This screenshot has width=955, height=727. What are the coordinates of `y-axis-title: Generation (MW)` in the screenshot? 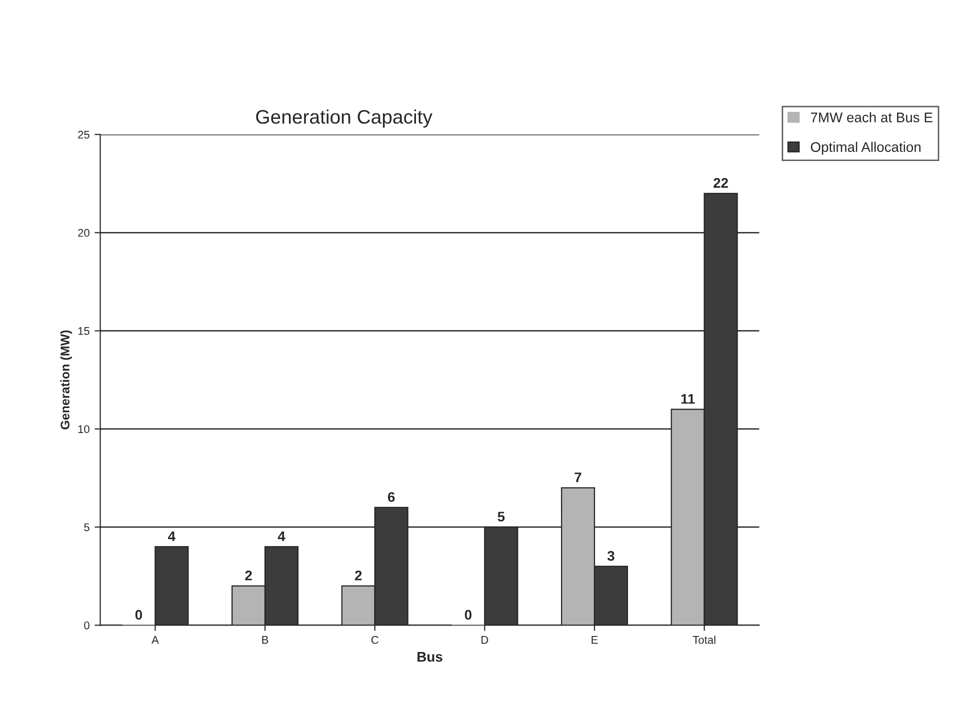 It's located at (66, 380).